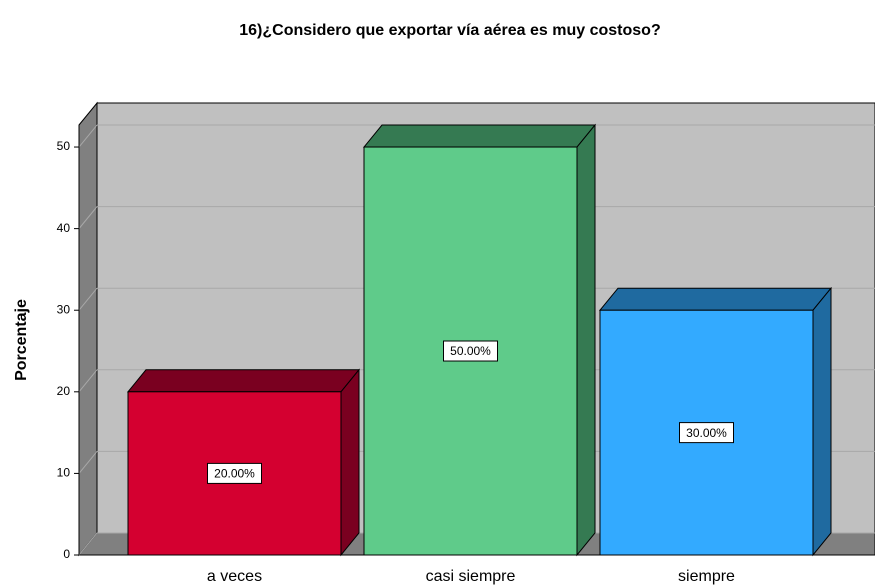  Describe the element at coordinates (64, 473) in the screenshot. I see `y-tick-label: 10` at that location.